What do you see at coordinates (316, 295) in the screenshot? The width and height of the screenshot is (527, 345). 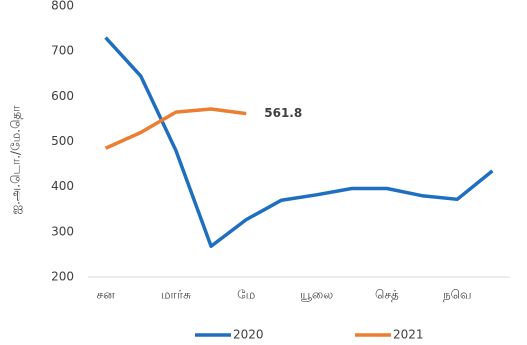 I see `x-tick-label: யூலை` at bounding box center [316, 295].